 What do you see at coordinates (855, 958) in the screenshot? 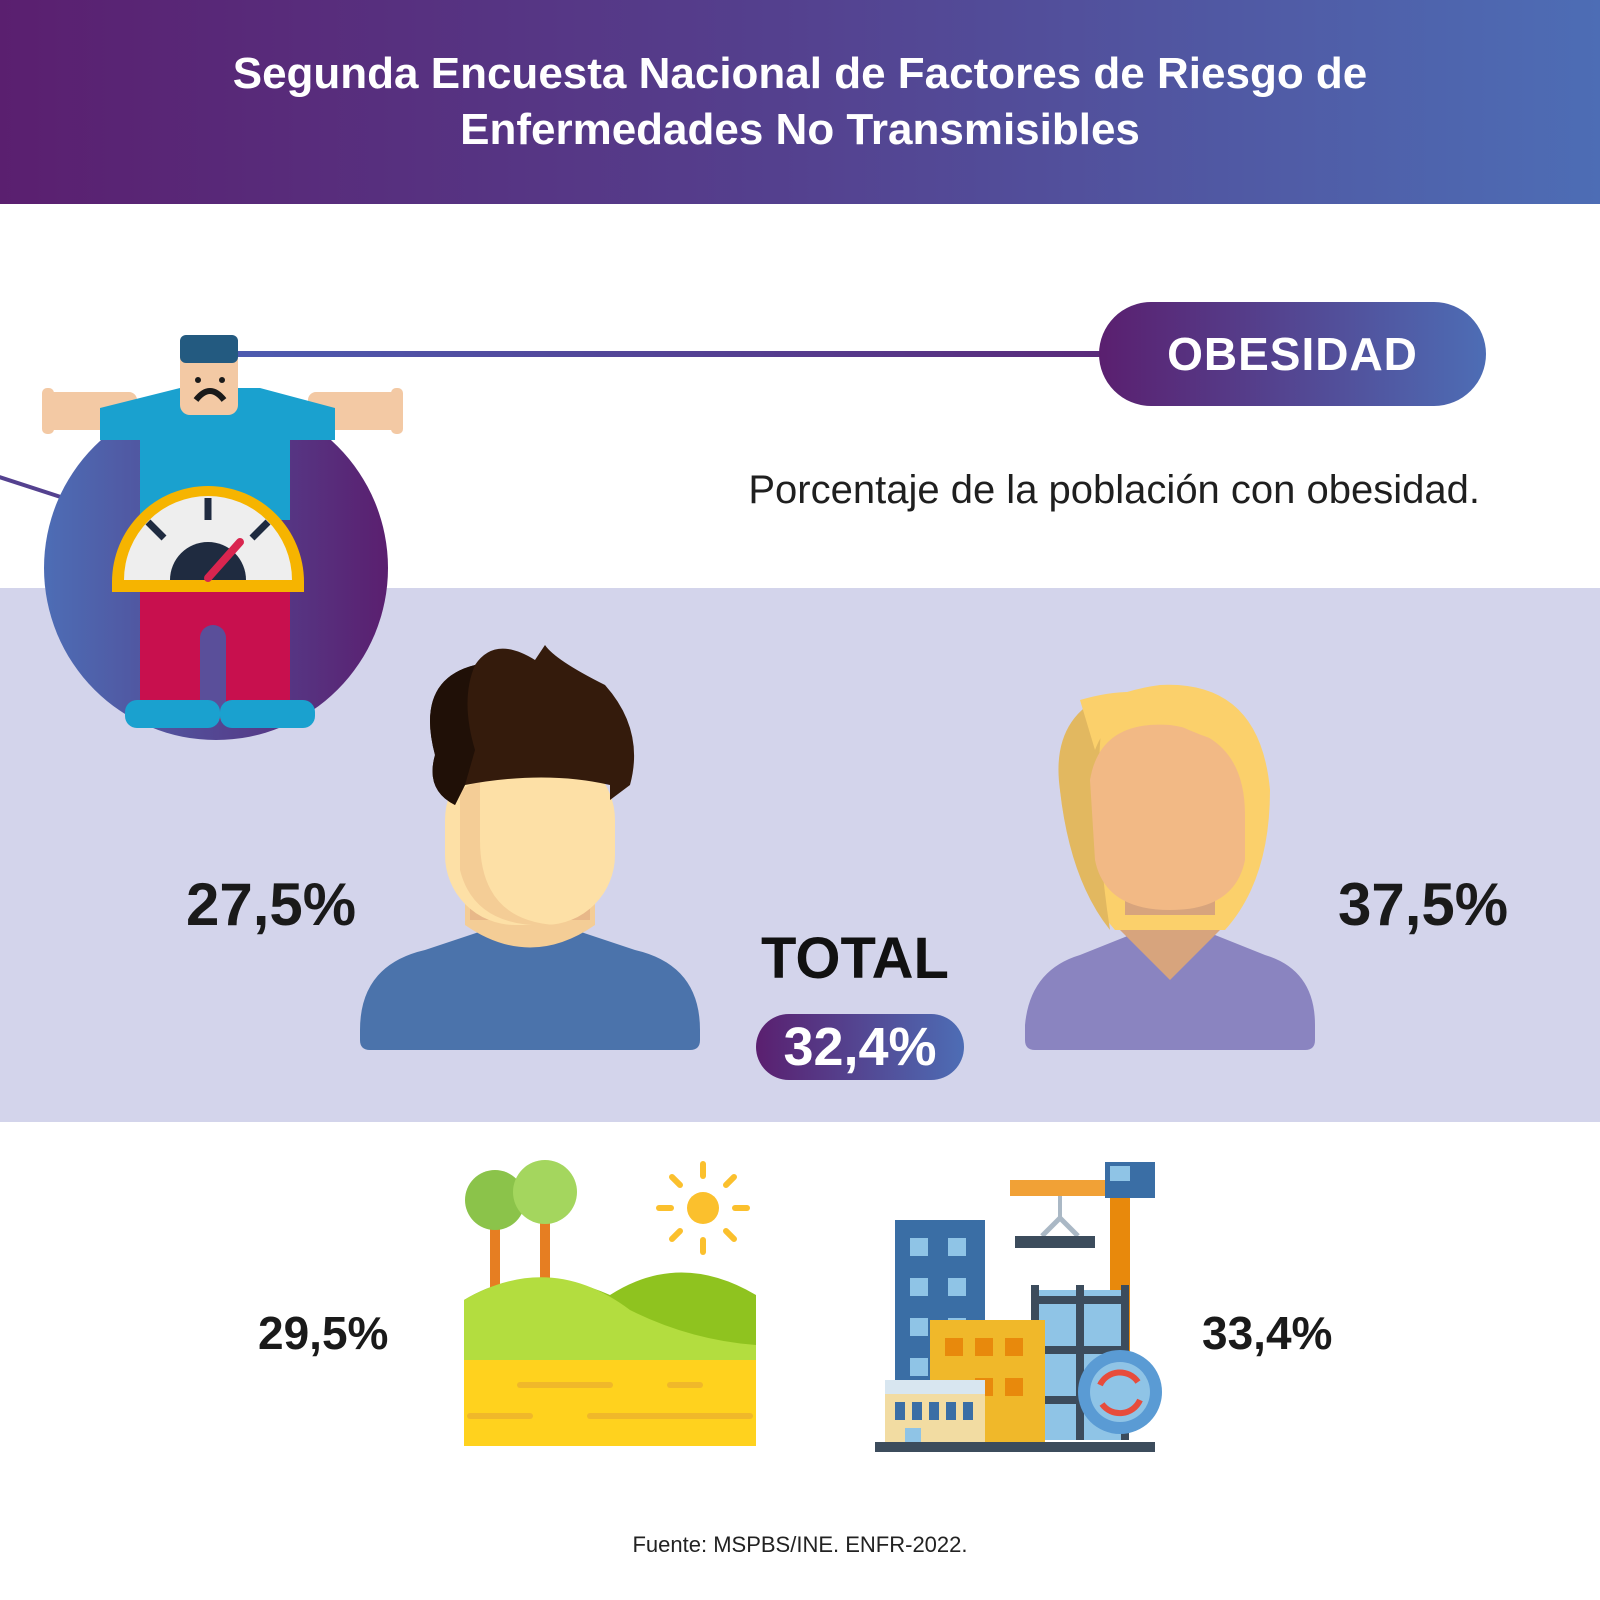
I see `total-label: TOTAL` at bounding box center [855, 958].